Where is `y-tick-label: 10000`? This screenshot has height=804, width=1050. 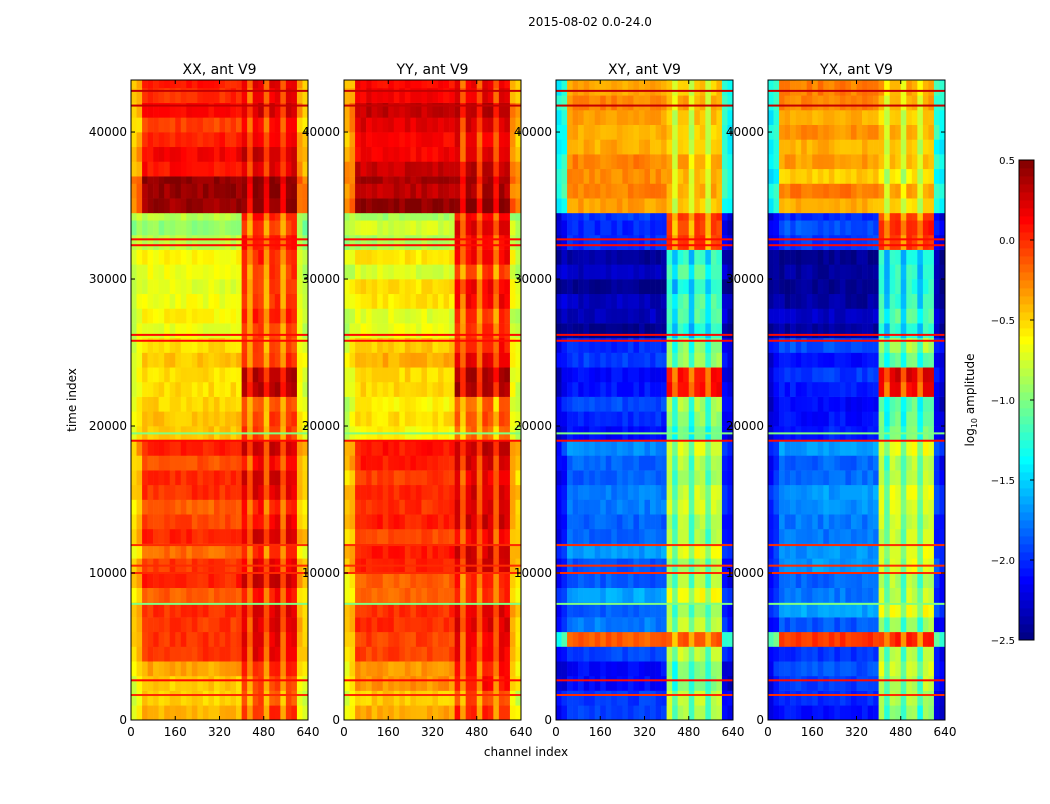
y-tick-label: 10000 is located at coordinates (533, 573).